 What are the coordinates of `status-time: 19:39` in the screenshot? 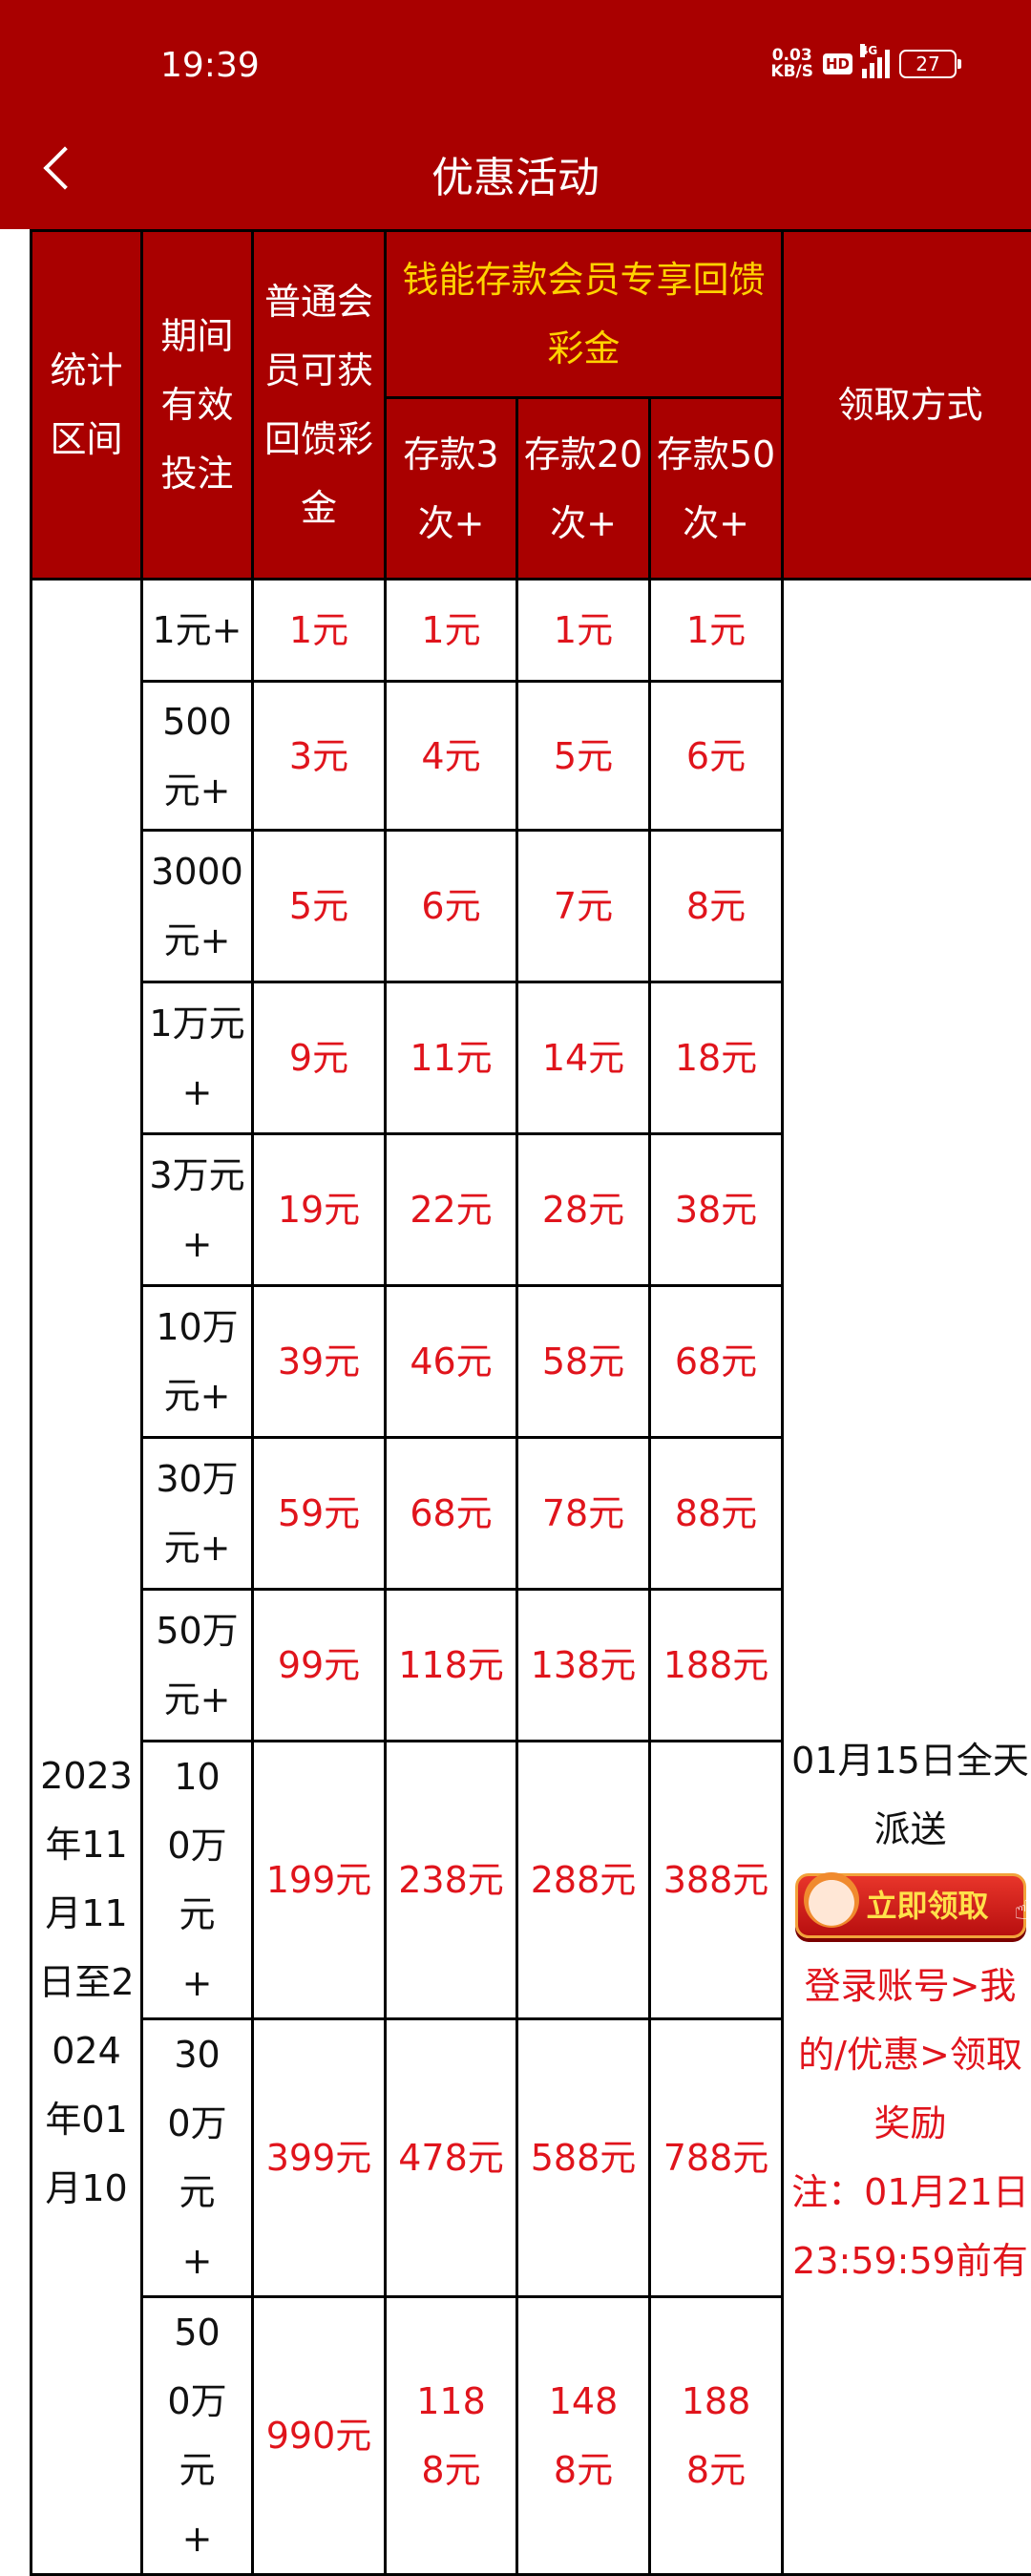 It's located at (210, 65).